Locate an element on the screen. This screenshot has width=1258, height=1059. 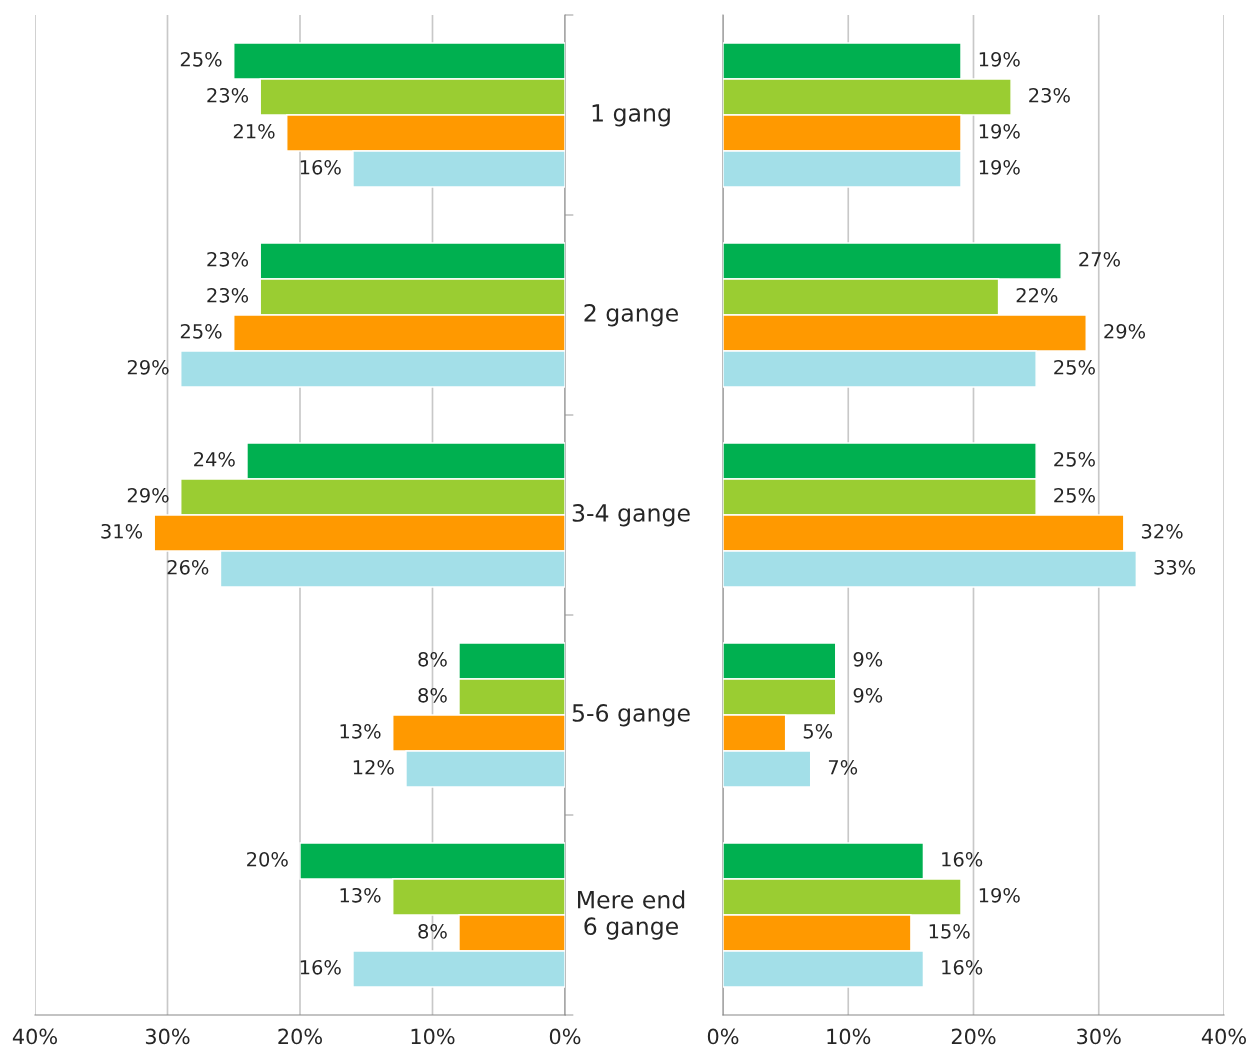
data-label: 26% is located at coordinates (188, 567).